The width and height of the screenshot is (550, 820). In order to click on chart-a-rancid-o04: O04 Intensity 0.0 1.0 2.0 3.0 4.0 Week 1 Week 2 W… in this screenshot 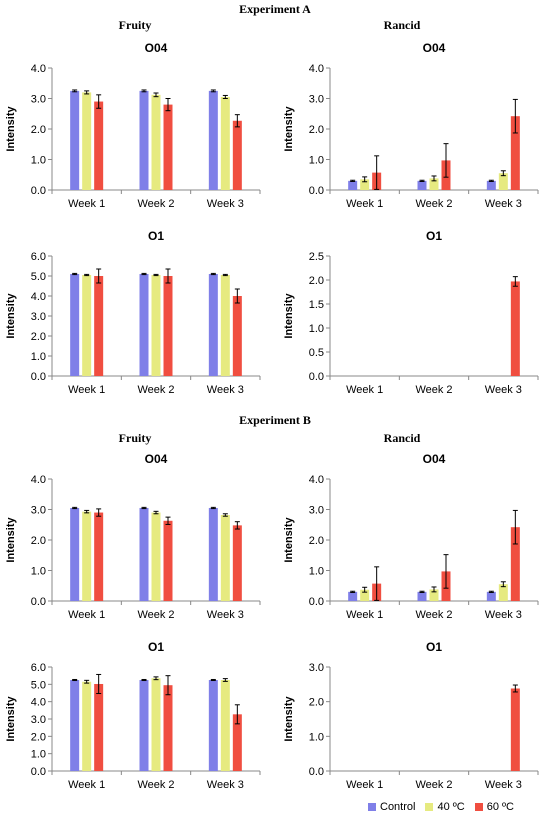, I will do `click(413, 126)`.